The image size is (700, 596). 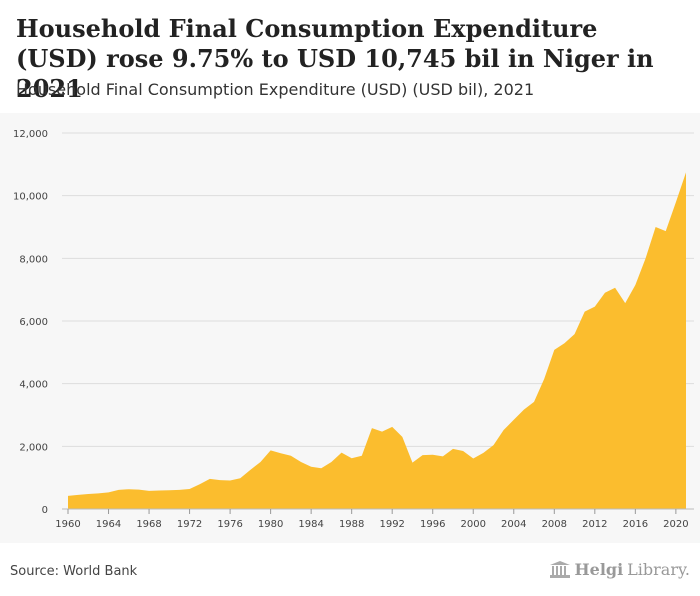 I want to click on x-tick-label: 1972, so click(x=189, y=524).